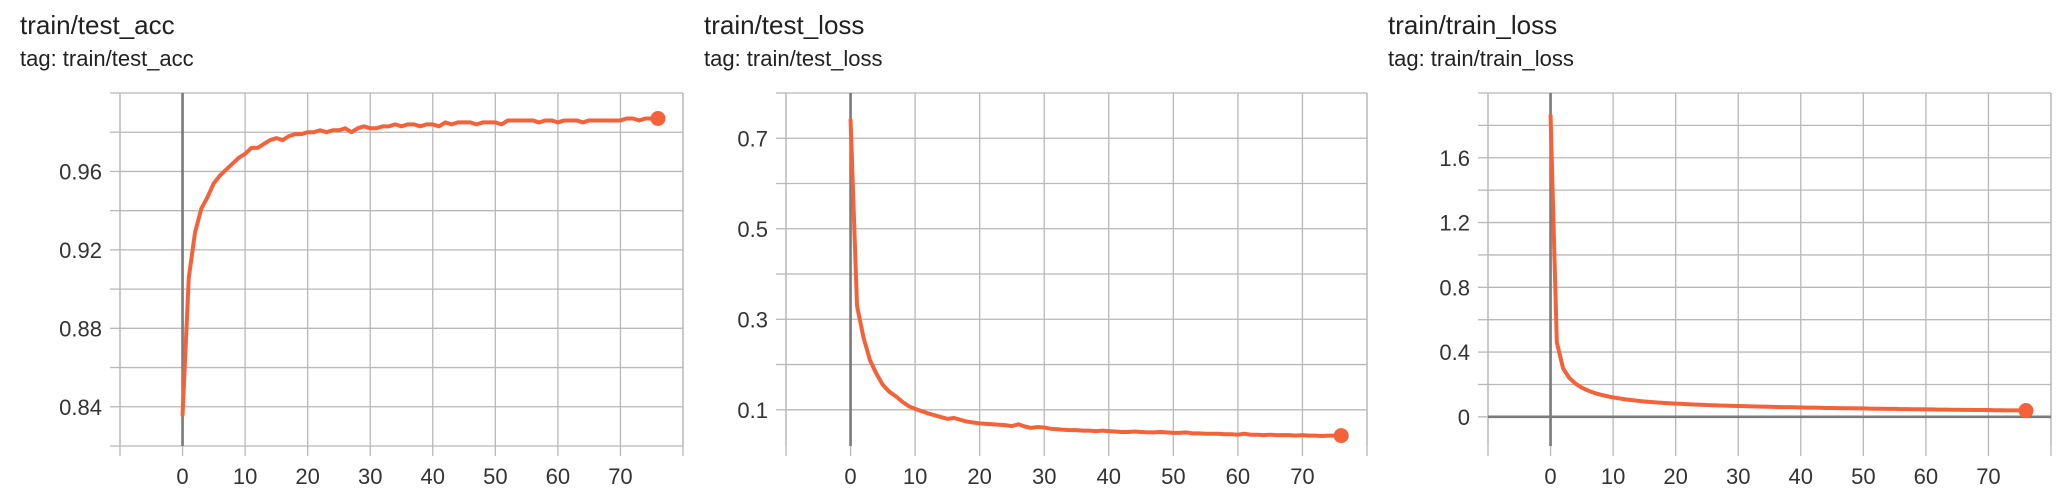 This screenshot has width=2060, height=500. What do you see at coordinates (752, 410) in the screenshot?
I see `y-tick-label: 0.1` at bounding box center [752, 410].